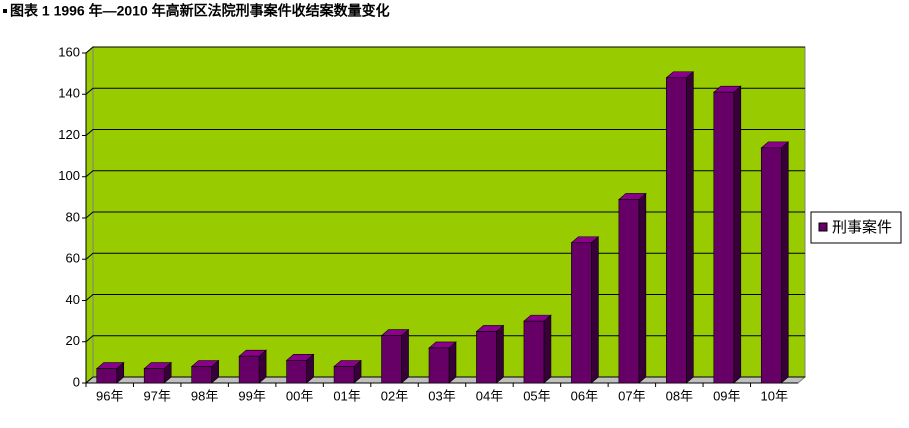 This screenshot has height=428, width=909. Describe the element at coordinates (69, 51) in the screenshot. I see `y-tick-label: 160` at that location.